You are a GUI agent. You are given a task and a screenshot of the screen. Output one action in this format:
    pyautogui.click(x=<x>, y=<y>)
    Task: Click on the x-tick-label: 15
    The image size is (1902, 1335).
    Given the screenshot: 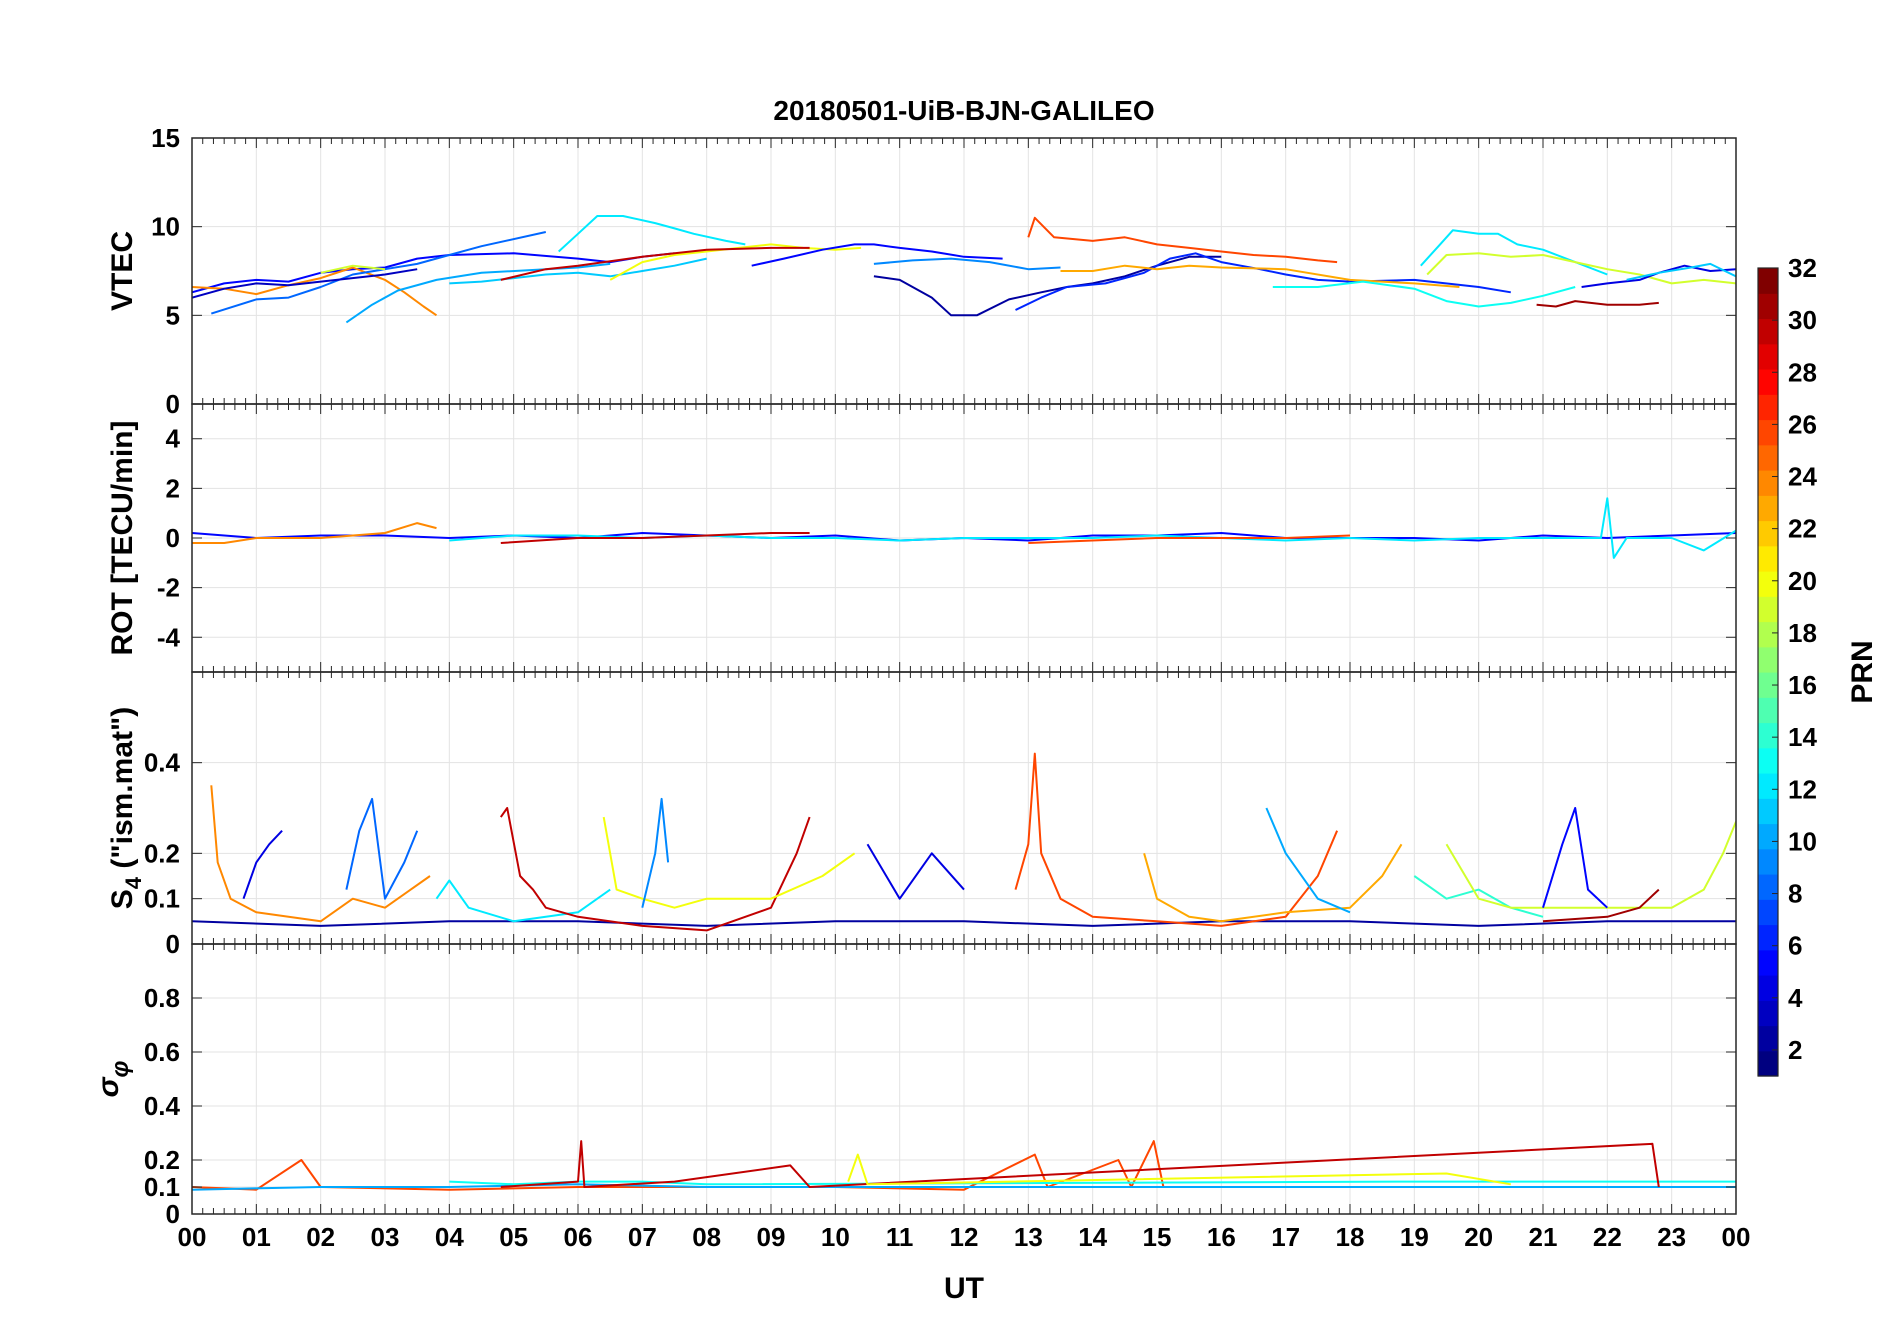 What is the action you would take?
    pyautogui.click(x=1157, y=1237)
    